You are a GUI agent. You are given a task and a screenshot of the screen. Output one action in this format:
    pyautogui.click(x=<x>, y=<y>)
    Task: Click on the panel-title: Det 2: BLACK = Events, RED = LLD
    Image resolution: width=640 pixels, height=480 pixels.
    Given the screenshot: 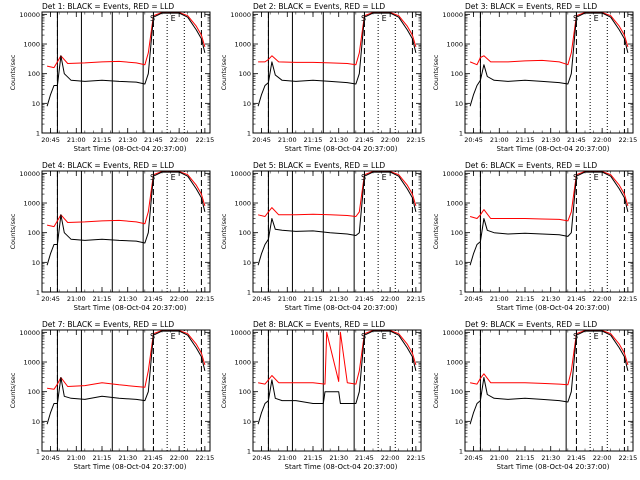 What is the action you would take?
    pyautogui.click(x=319, y=6)
    